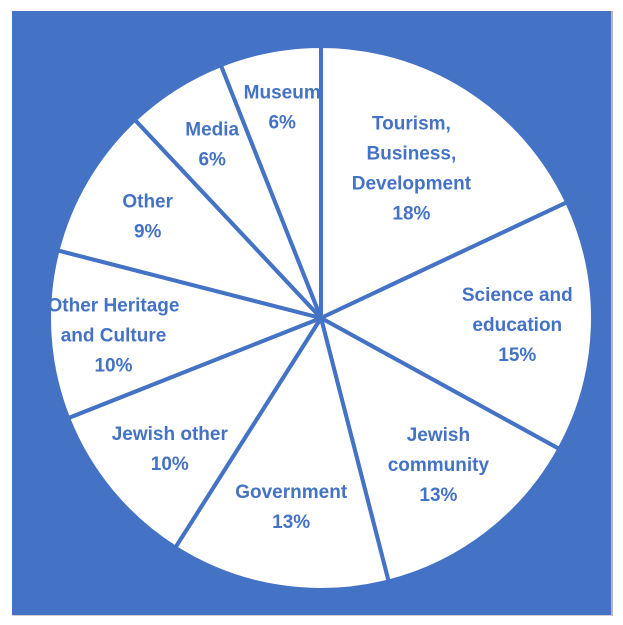 The image size is (623, 625). Describe the element at coordinates (147, 217) in the screenshot. I see `slice-label-other: Other 9%` at that location.